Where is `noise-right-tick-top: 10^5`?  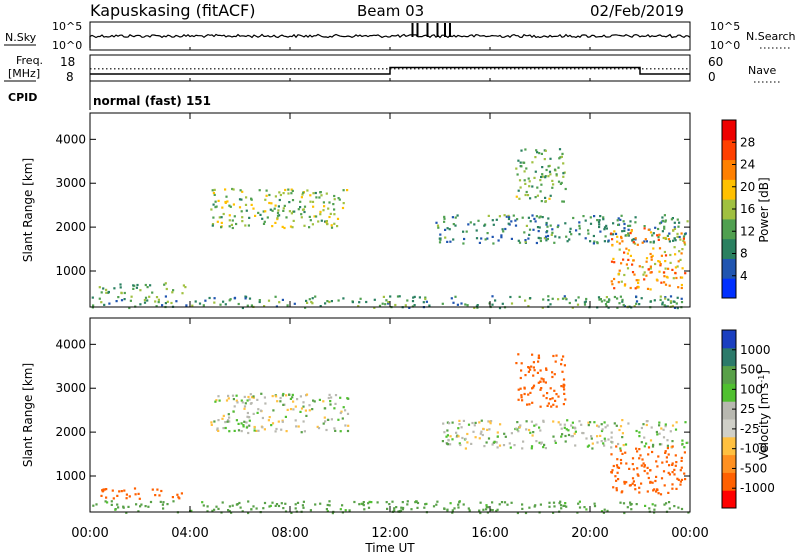
noise-right-tick-top: 10^5 is located at coordinates (725, 26).